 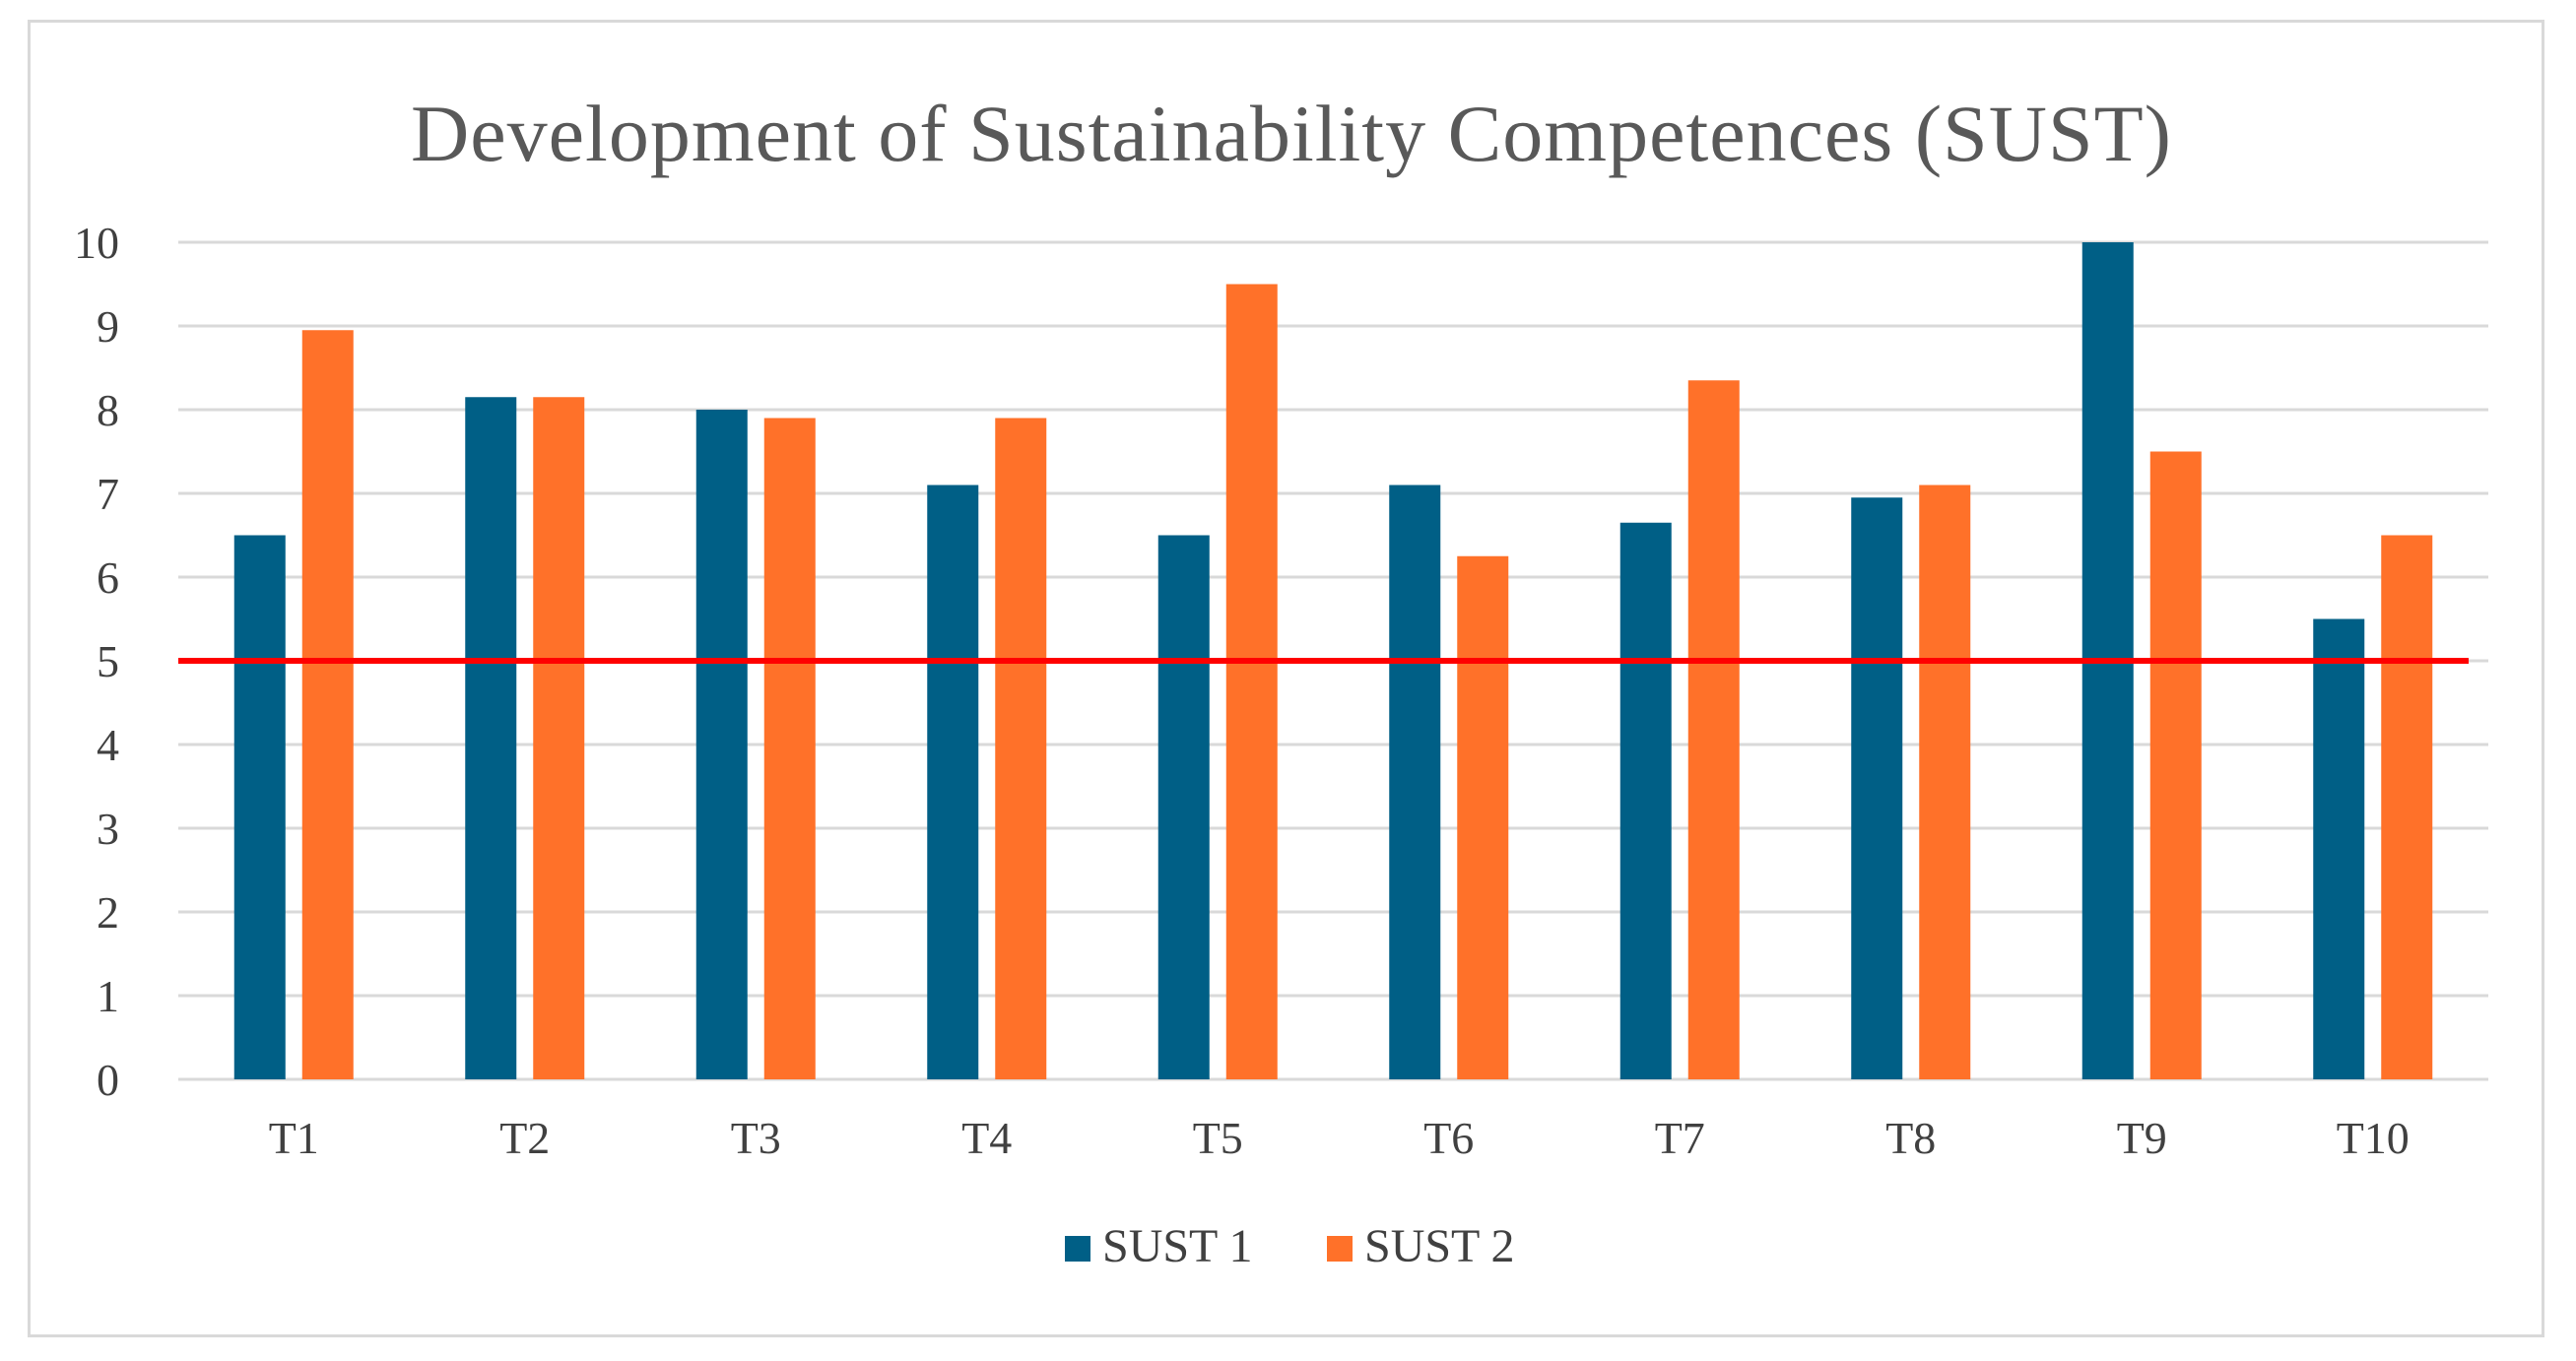 I want to click on x-tick-label: T7, so click(x=1680, y=1138).